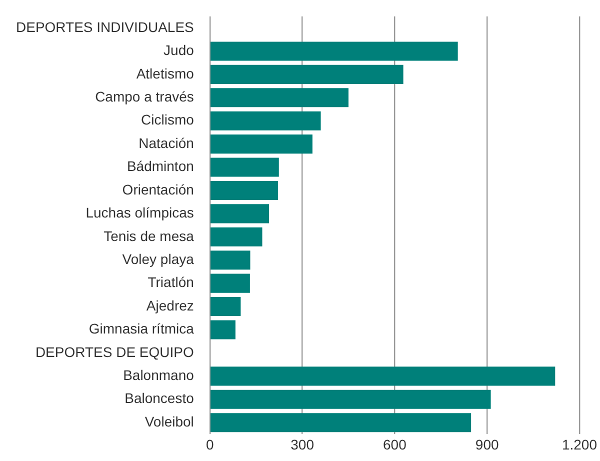 Image resolution: width=600 pixels, height=461 pixels. Describe the element at coordinates (166, 142) in the screenshot. I see `y-tick-label: Natación` at that location.